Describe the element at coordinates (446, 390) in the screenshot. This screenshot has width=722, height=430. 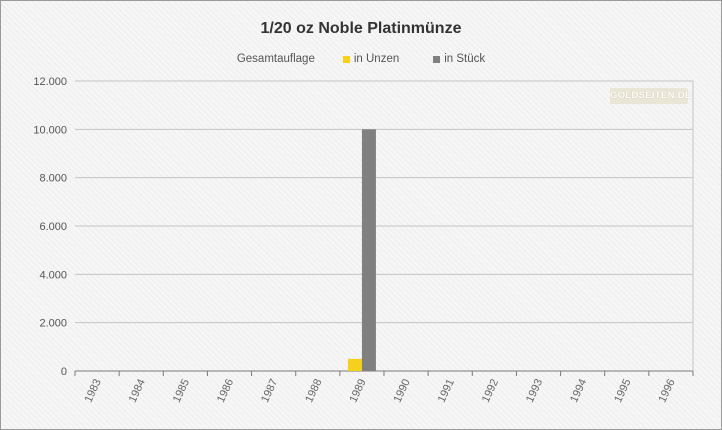
I see `x-tick-label: 1991` at that location.